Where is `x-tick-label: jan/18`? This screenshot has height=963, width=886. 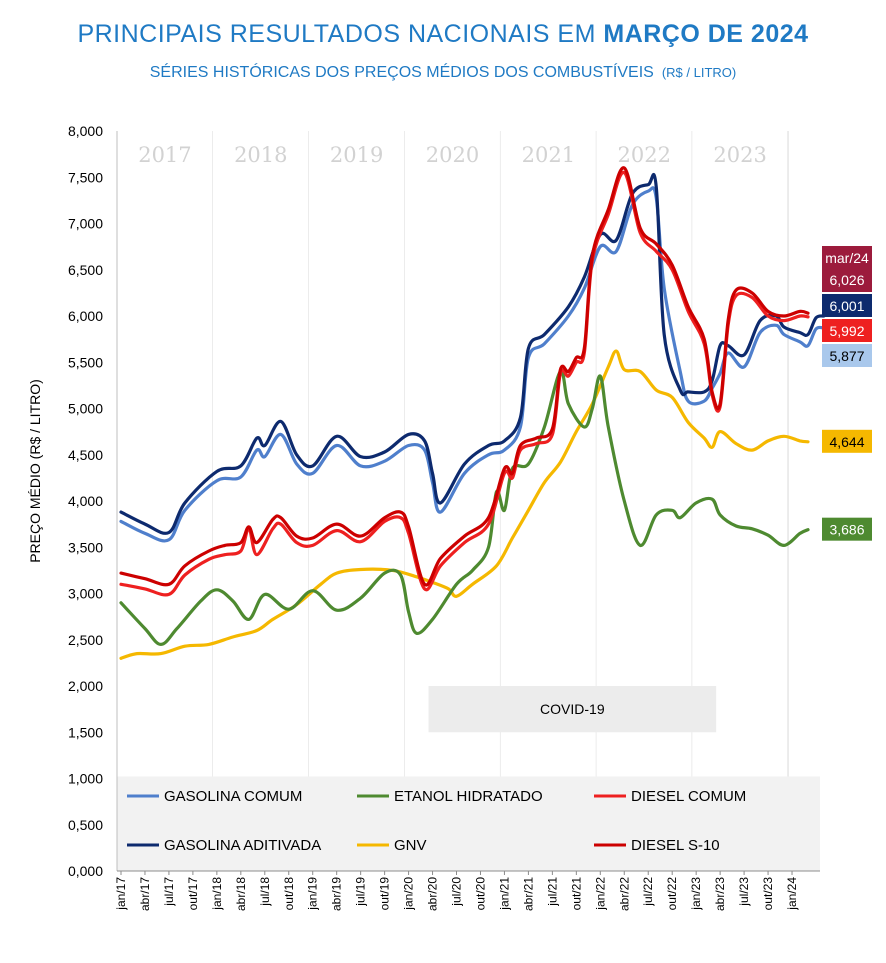 x-tick-label: jan/18 is located at coordinates (217, 894).